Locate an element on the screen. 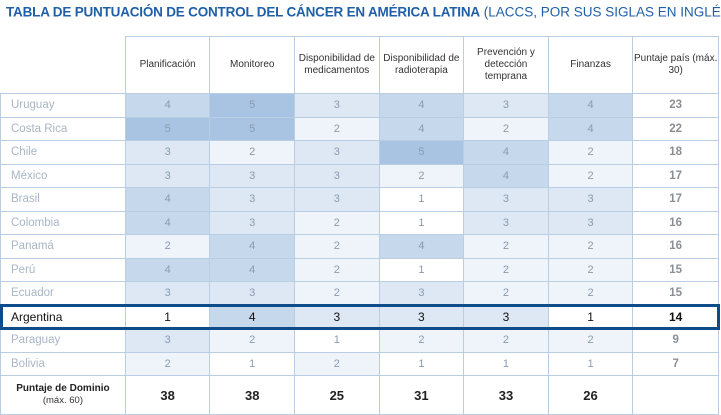 The height and width of the screenshot is (415, 721). country-row: Colombia 4 3 2 1 3 3 16 is located at coordinates (359, 222).